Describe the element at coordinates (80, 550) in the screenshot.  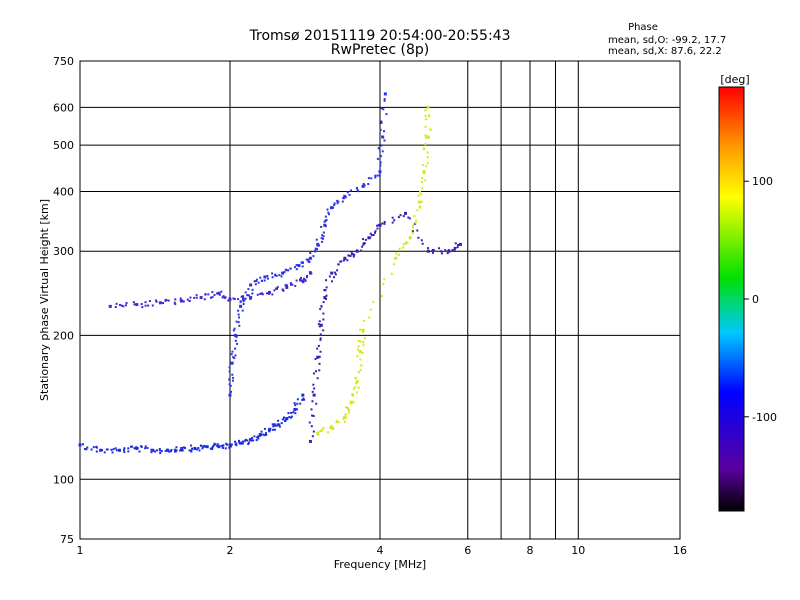
I see `x-tick-label: 1` at that location.